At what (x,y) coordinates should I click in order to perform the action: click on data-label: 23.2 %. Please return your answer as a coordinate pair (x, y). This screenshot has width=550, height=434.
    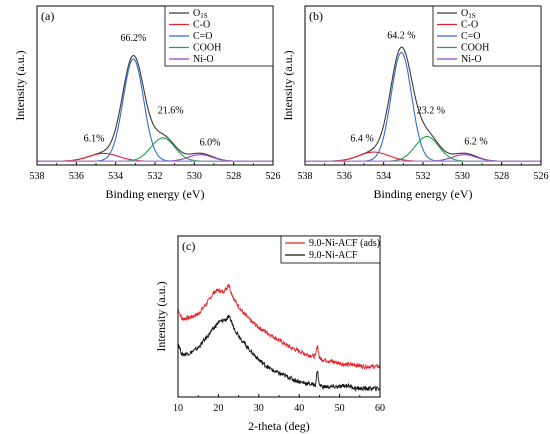
    Looking at the image, I should click on (431, 110).